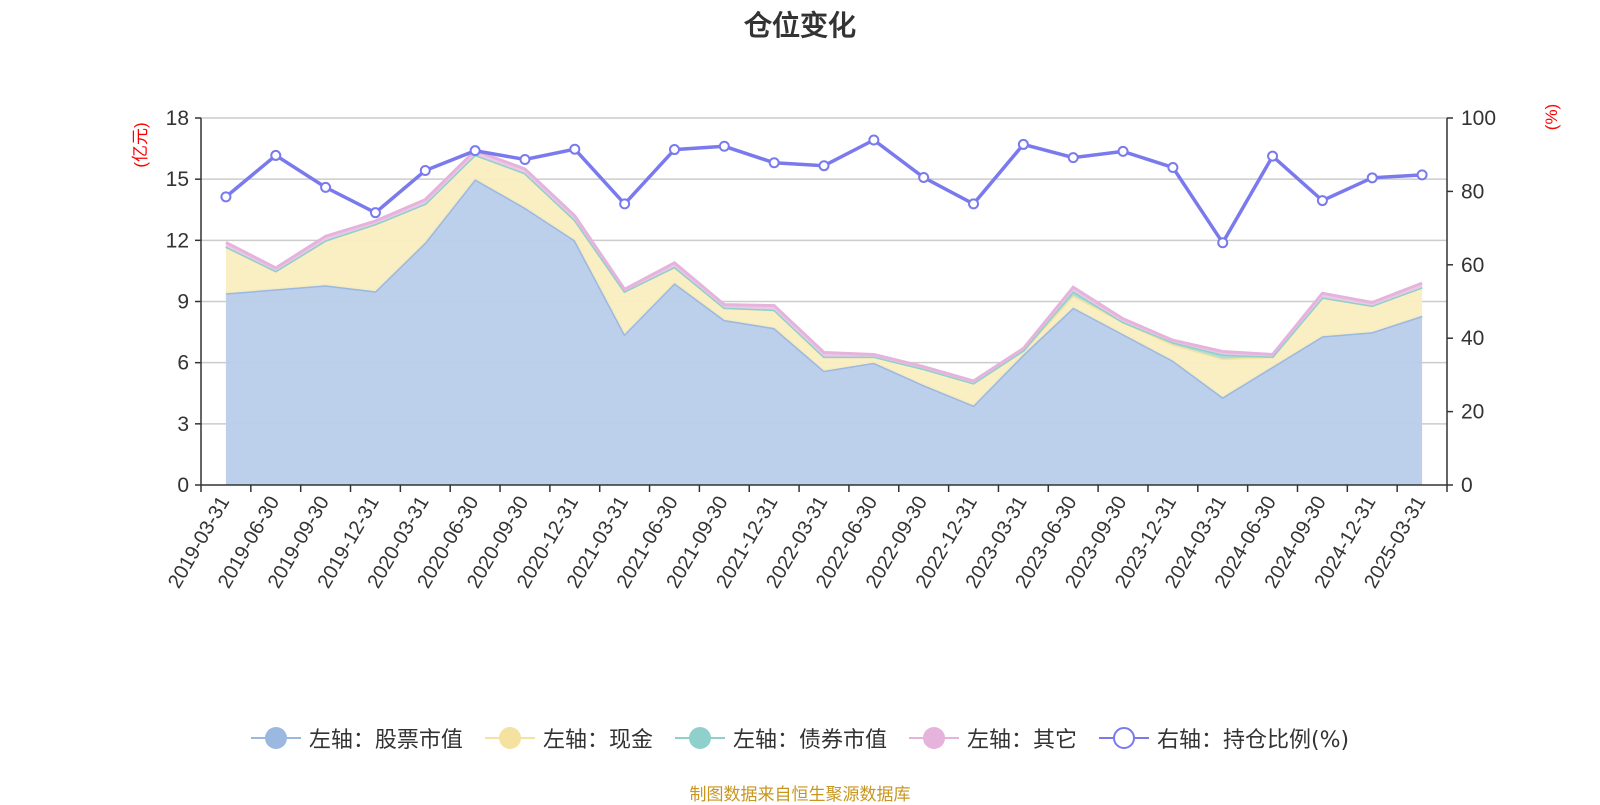 This screenshot has width=1600, height=805. What do you see at coordinates (597, 740) in the screenshot?
I see `legend-label: 左轴：现金` at bounding box center [597, 740].